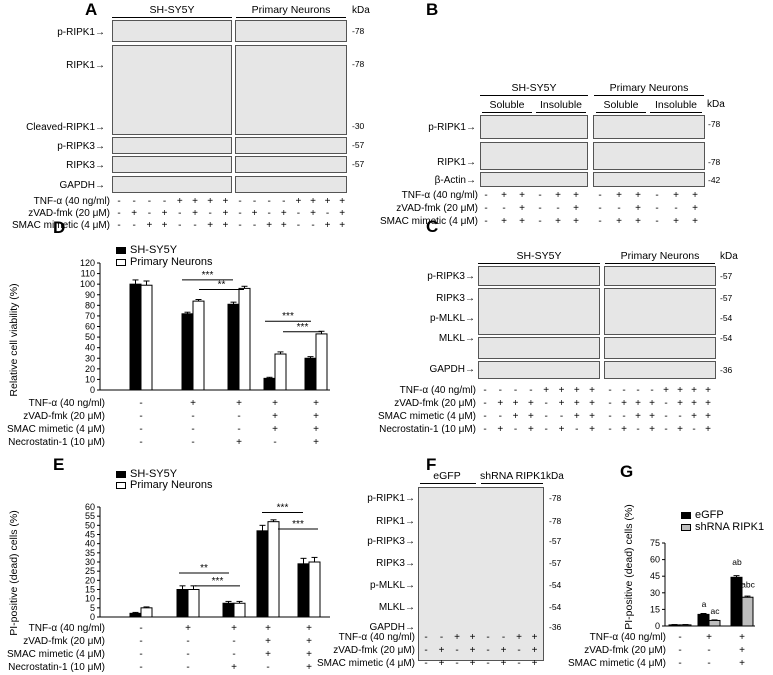  What do you see at coordinates (71, 201) in the screenshot?
I see `a-treat-label-tnf: TNF-α (40 ng/ml)` at bounding box center [71, 201].